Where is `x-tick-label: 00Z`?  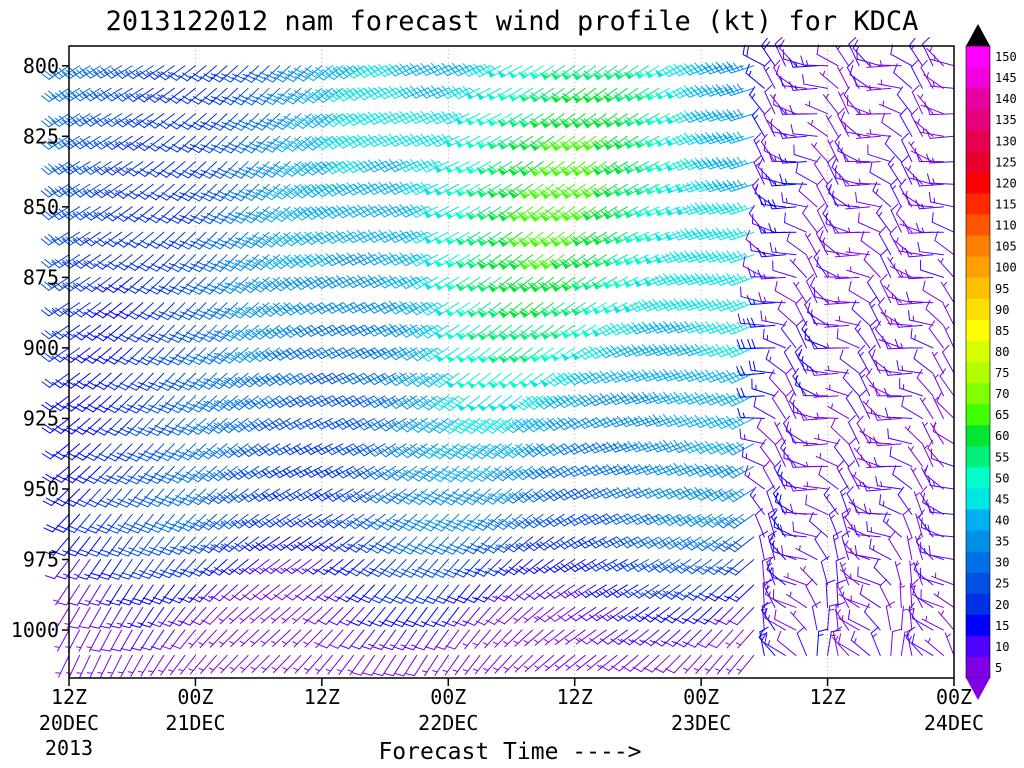
x-tick-label: 00Z is located at coordinates (701, 697).